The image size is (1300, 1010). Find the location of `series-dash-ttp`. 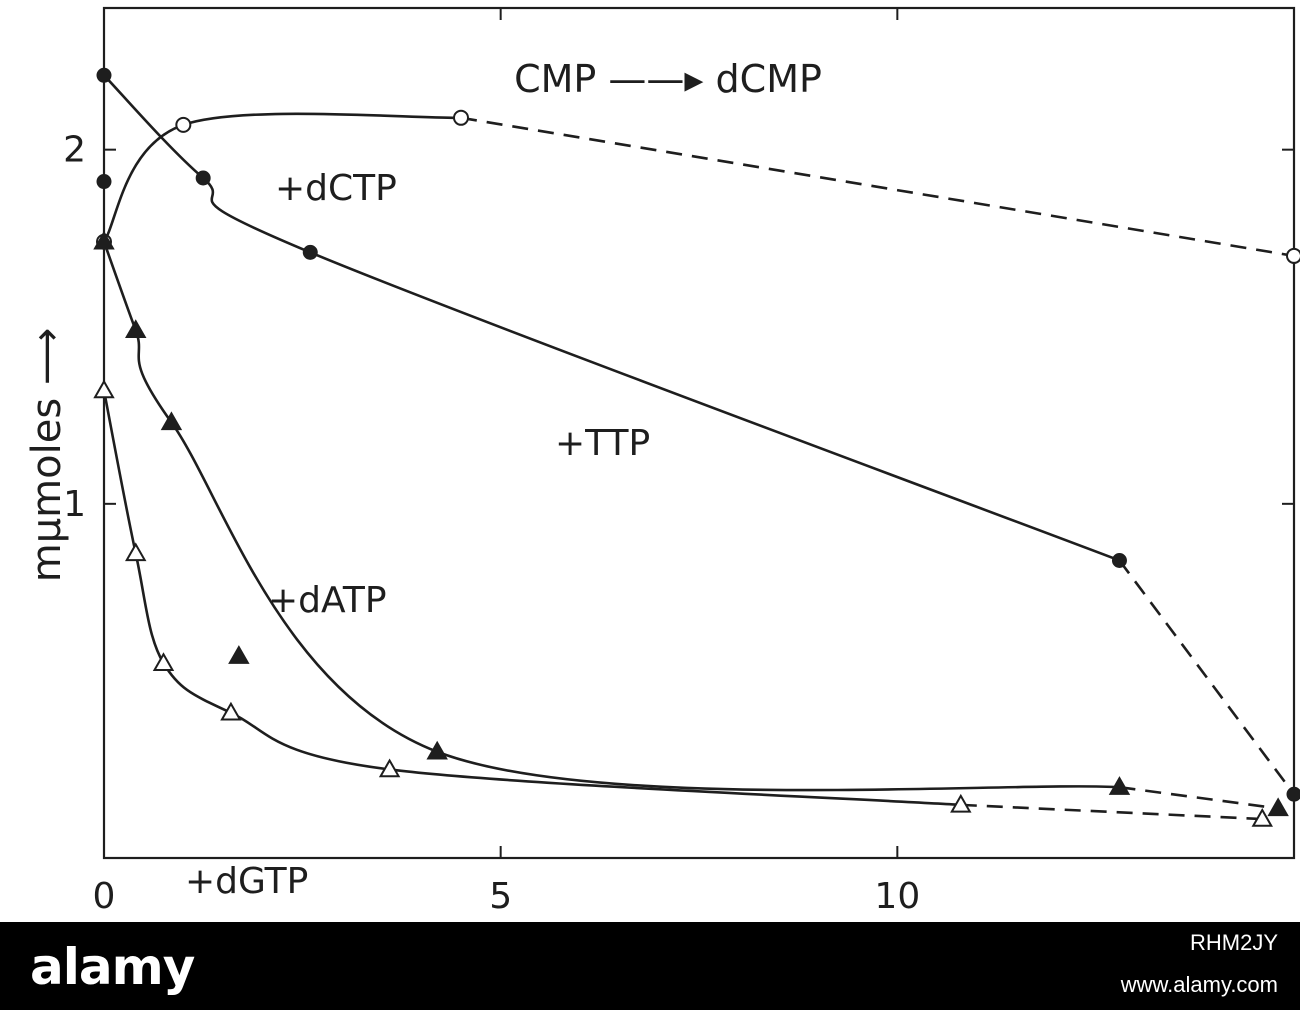

series-dash-ttp is located at coordinates (1207, 677).